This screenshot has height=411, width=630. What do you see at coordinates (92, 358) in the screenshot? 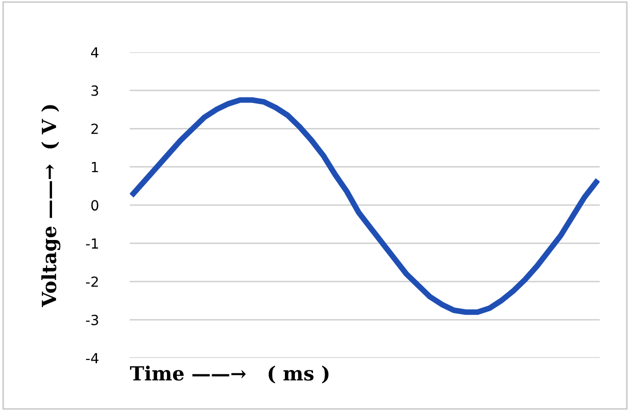
I see `y-tick-label: -4` at bounding box center [92, 358].